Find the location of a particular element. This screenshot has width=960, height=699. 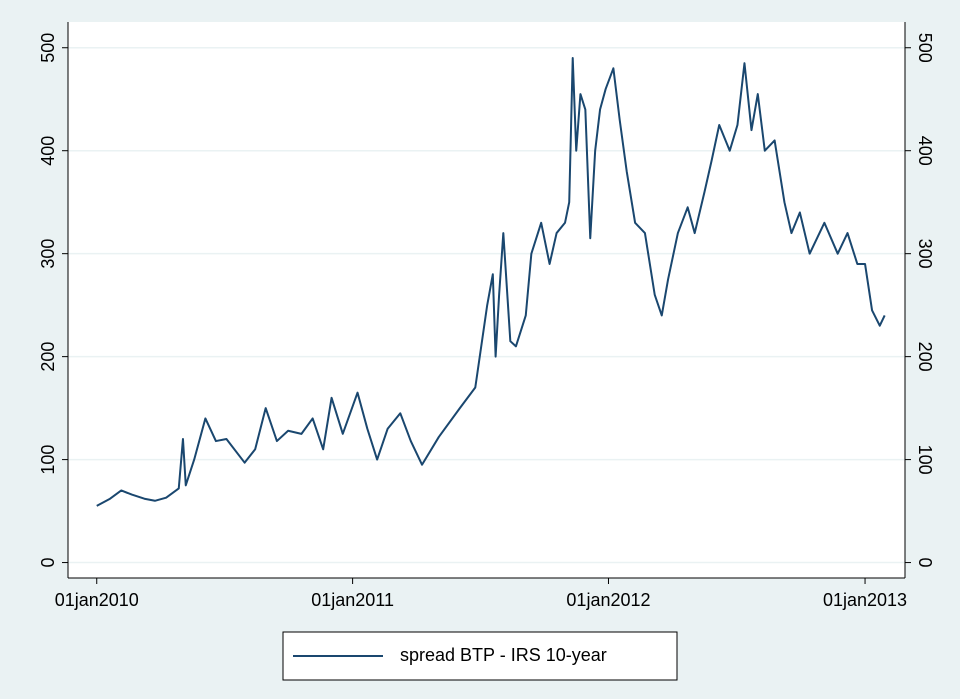

y2-tick-label: 500 is located at coordinates (925, 48).